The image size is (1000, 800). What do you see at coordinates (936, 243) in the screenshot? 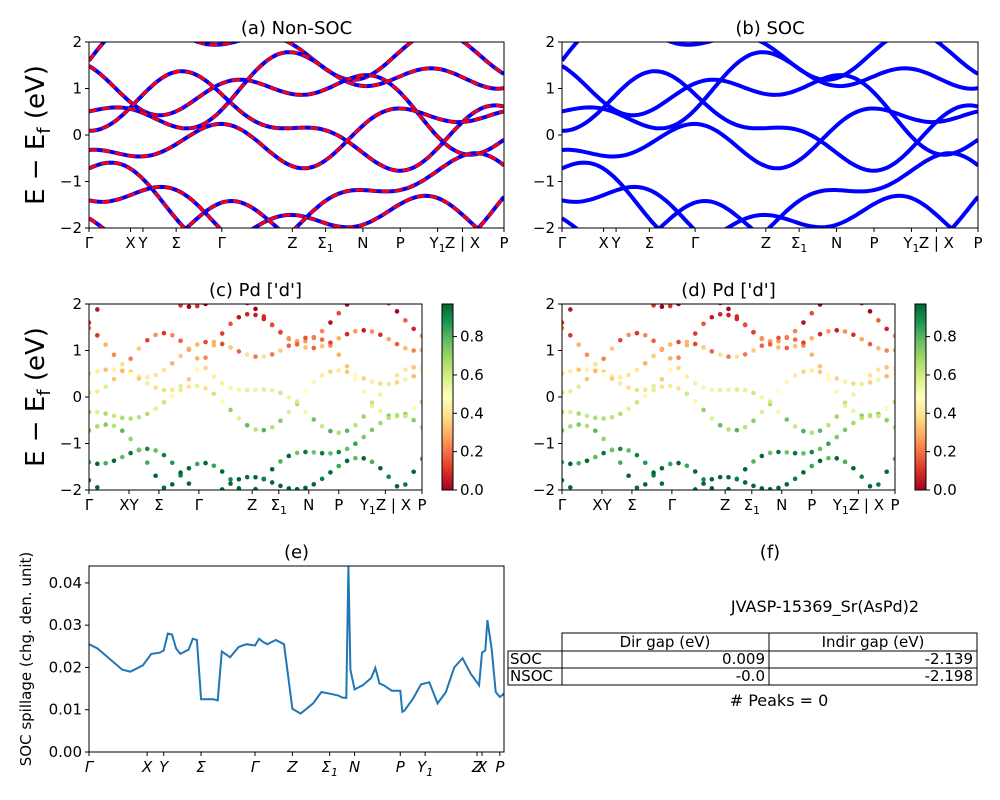
I see `x-tick-label: Z | X` at bounding box center [936, 243].